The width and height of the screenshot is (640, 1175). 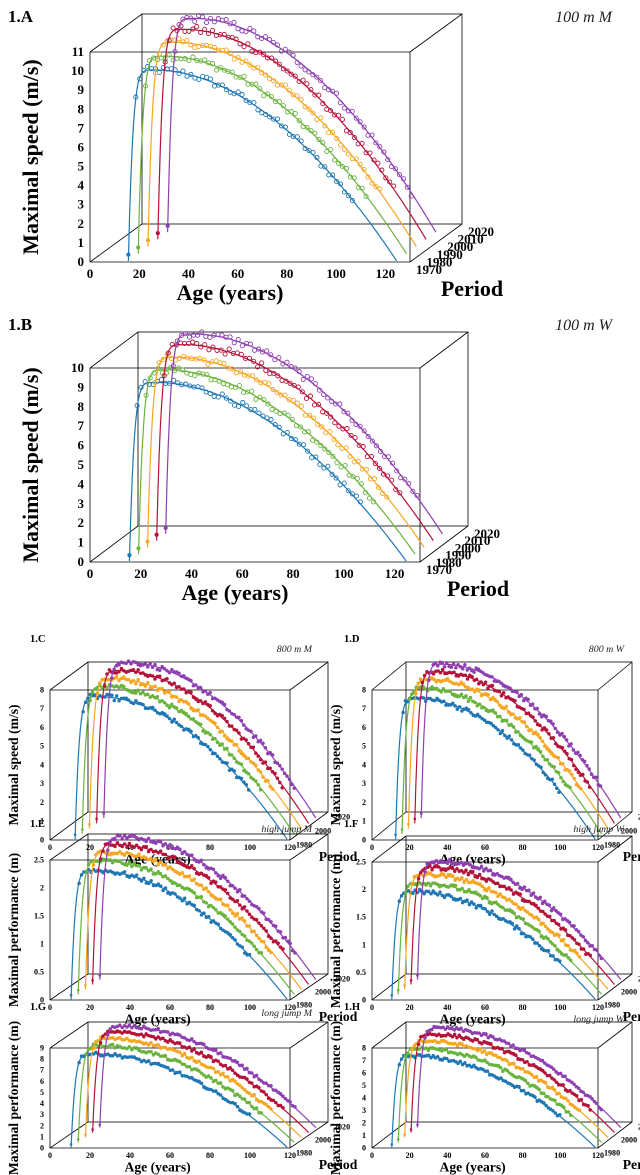 What do you see at coordinates (450, 254) in the screenshot?
I see `period-tick-label: 1990` at bounding box center [450, 254].